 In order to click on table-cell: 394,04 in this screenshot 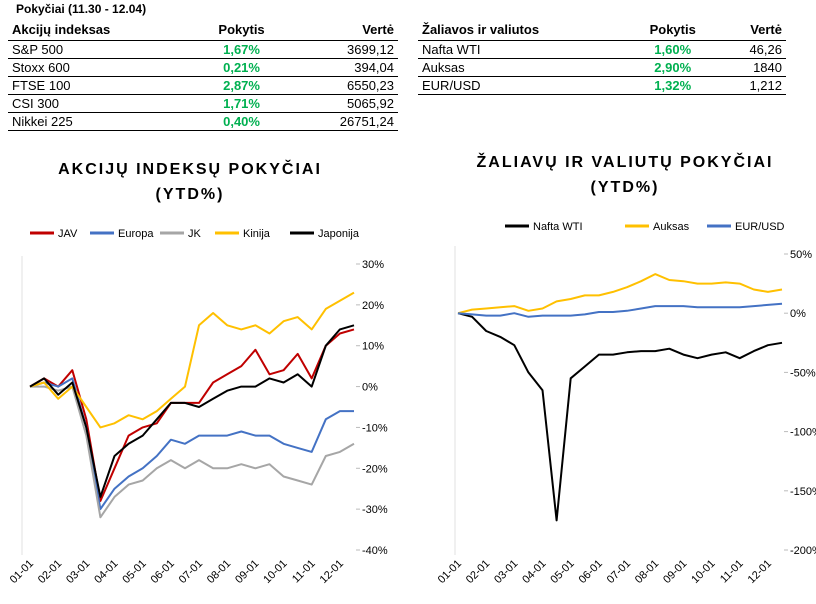, I will do `click(343, 67)`.